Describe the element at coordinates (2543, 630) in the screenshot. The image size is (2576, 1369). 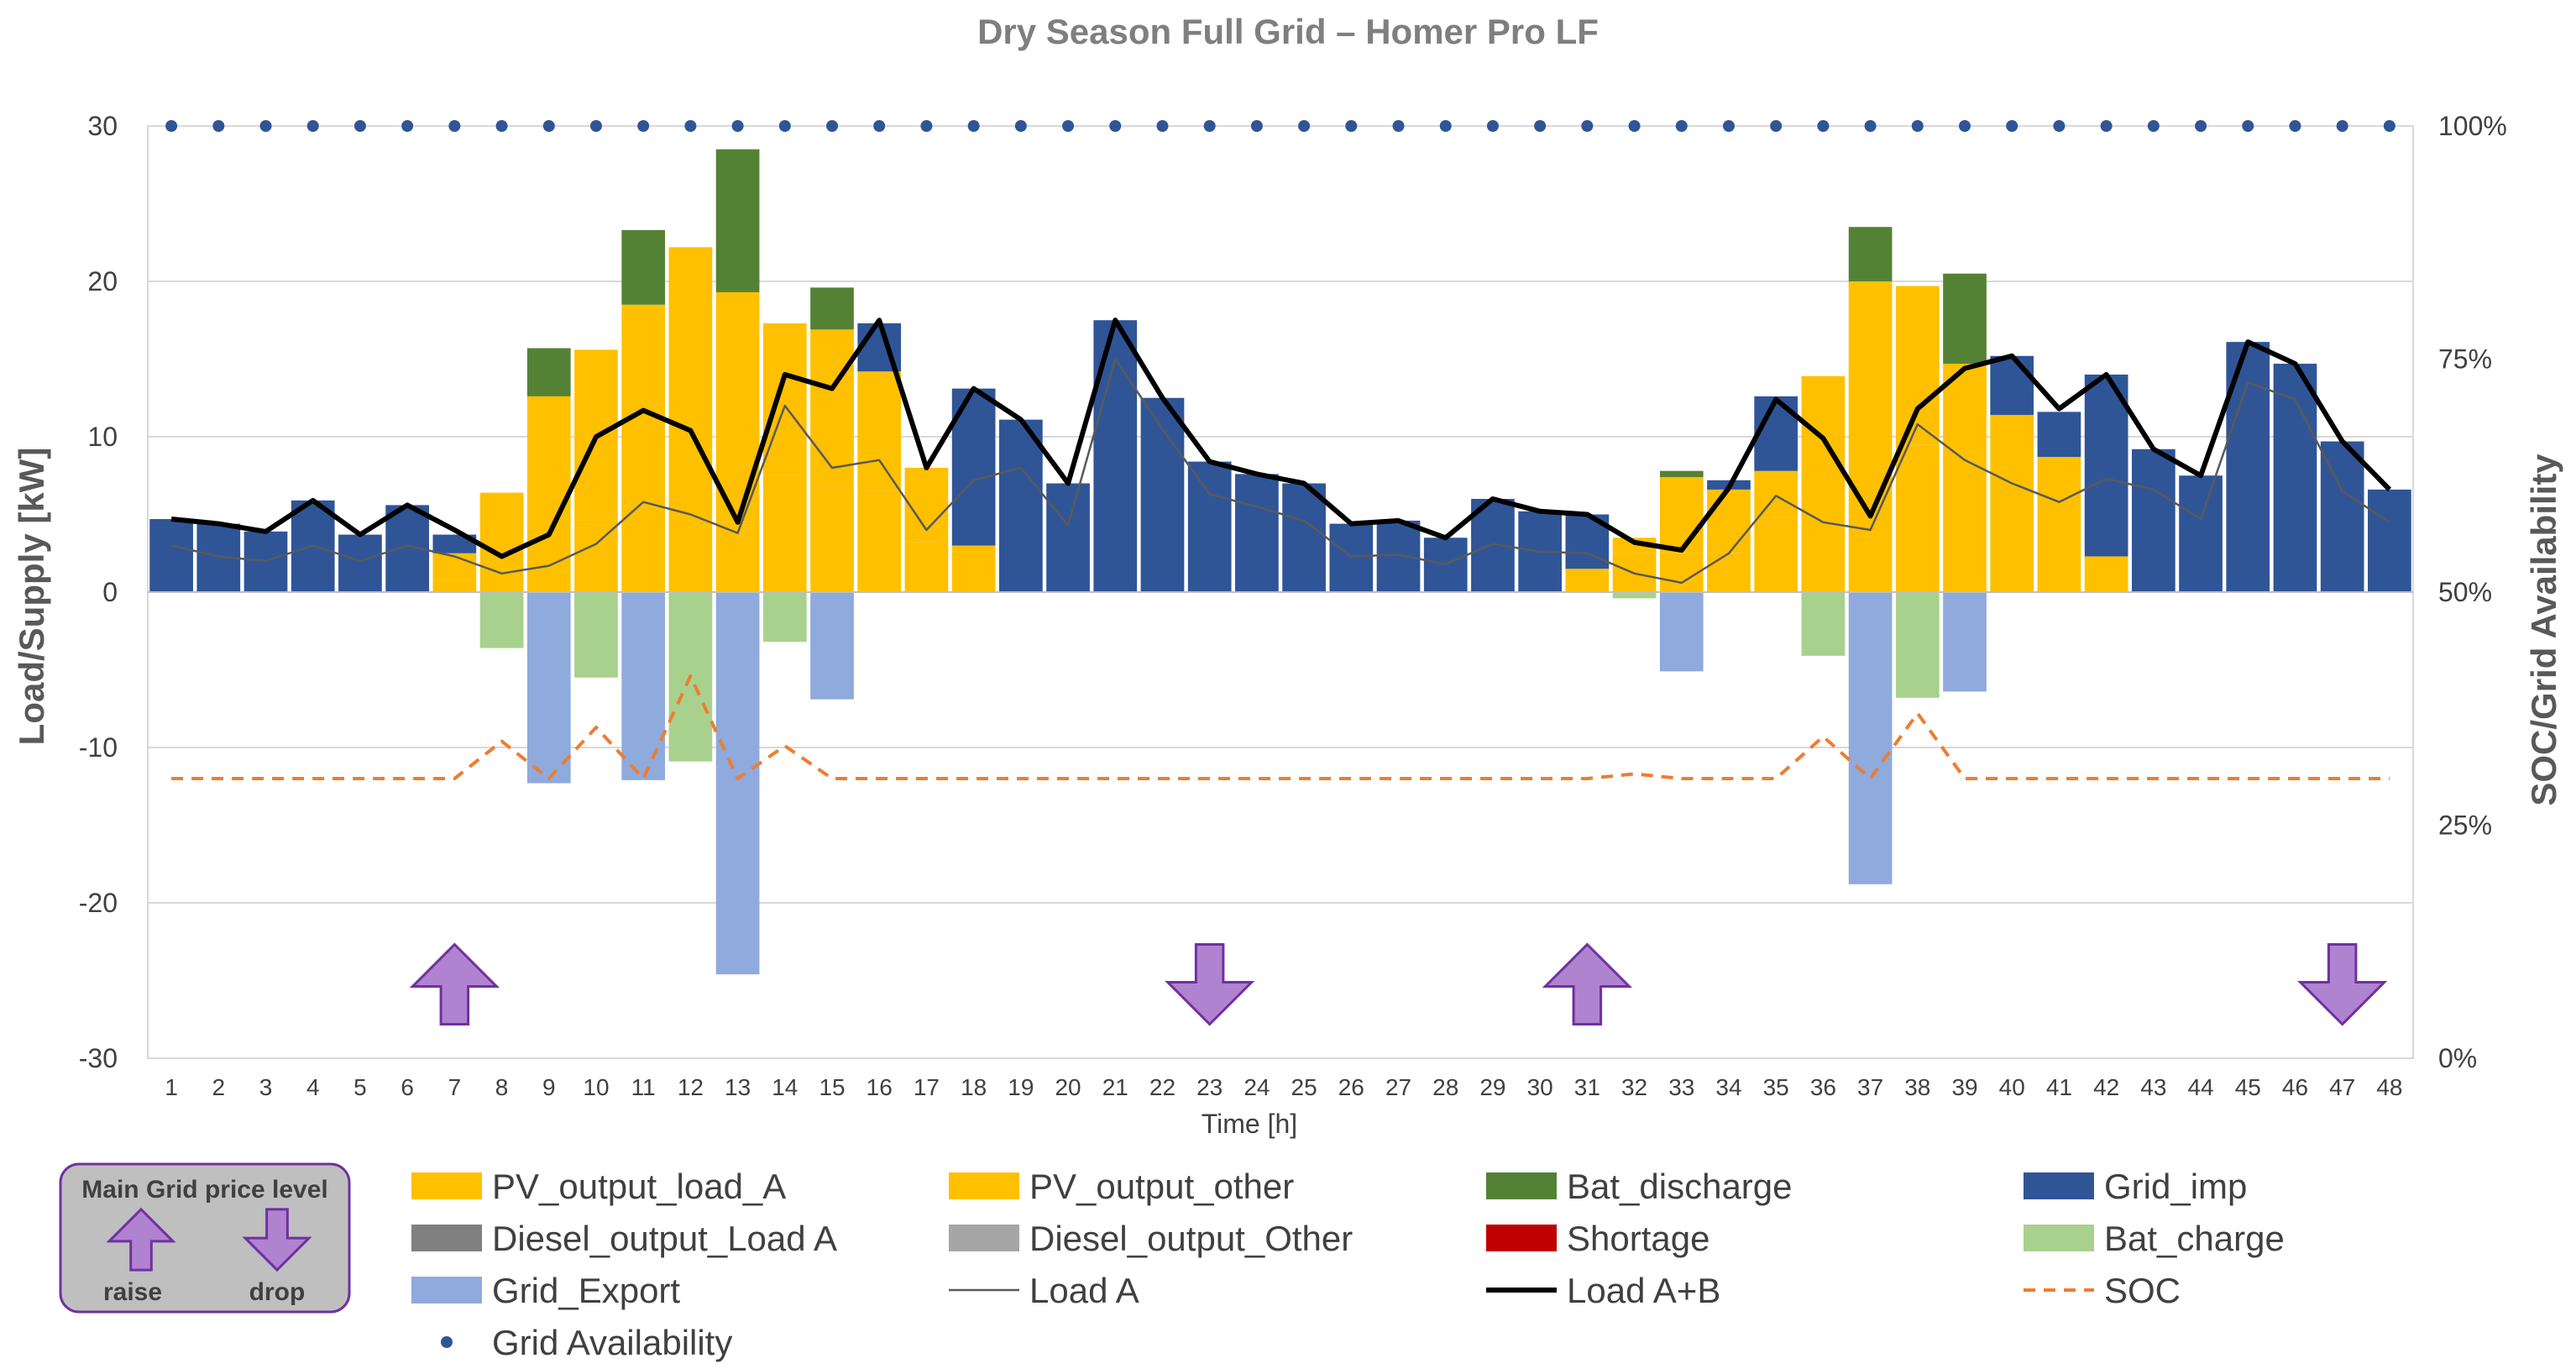
I see `y2-axis-label: SOC/Grid Availability` at that location.